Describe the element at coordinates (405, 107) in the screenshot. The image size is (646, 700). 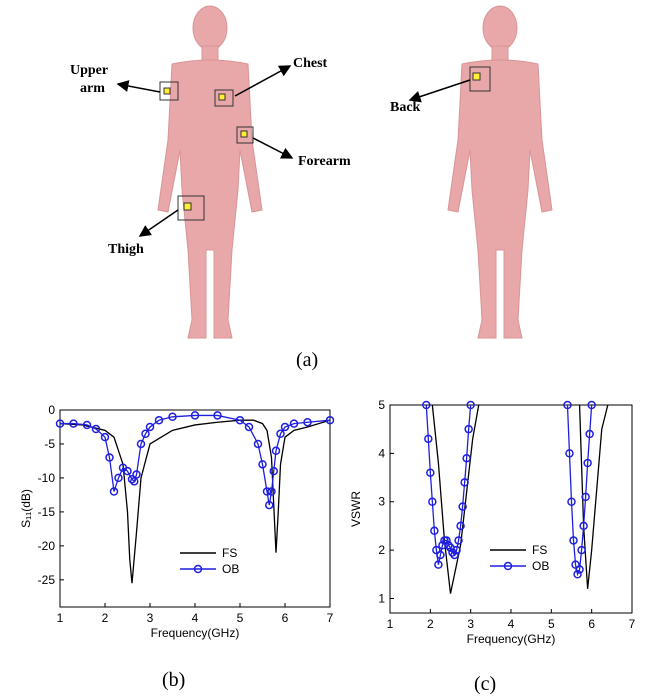
I see `label: Back` at that location.